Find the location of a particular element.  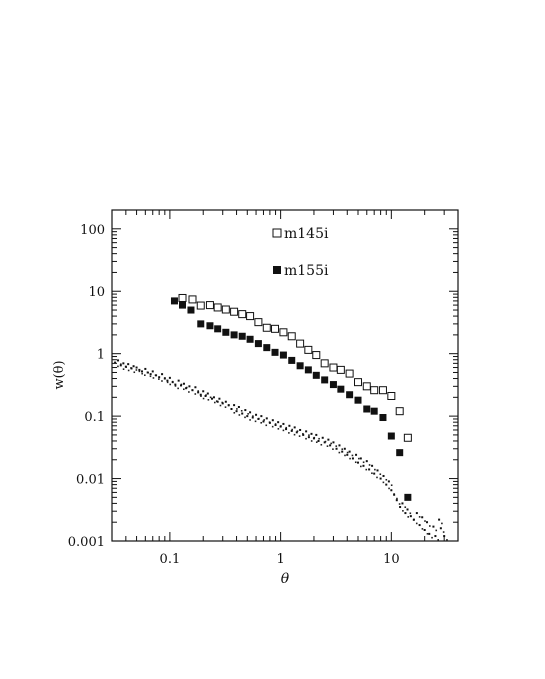

y-tick-label: 100 is located at coordinates (92, 230).